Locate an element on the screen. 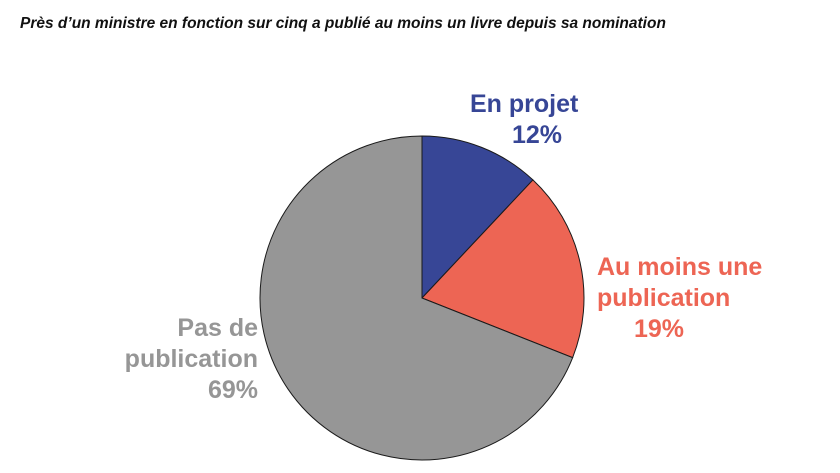  slice-label-text: En projet is located at coordinates (524, 104).